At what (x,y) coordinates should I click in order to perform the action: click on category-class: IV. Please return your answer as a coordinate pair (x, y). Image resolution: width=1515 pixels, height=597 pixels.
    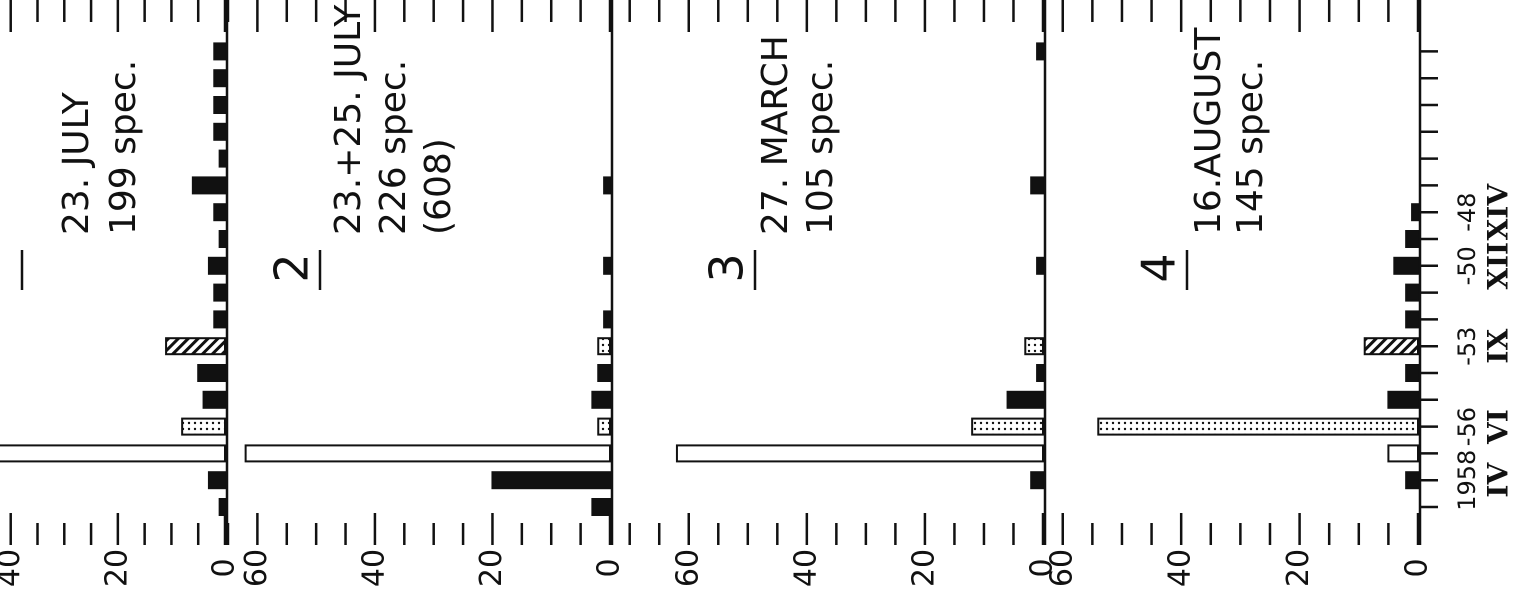
    Looking at the image, I should click on (1498, 480).